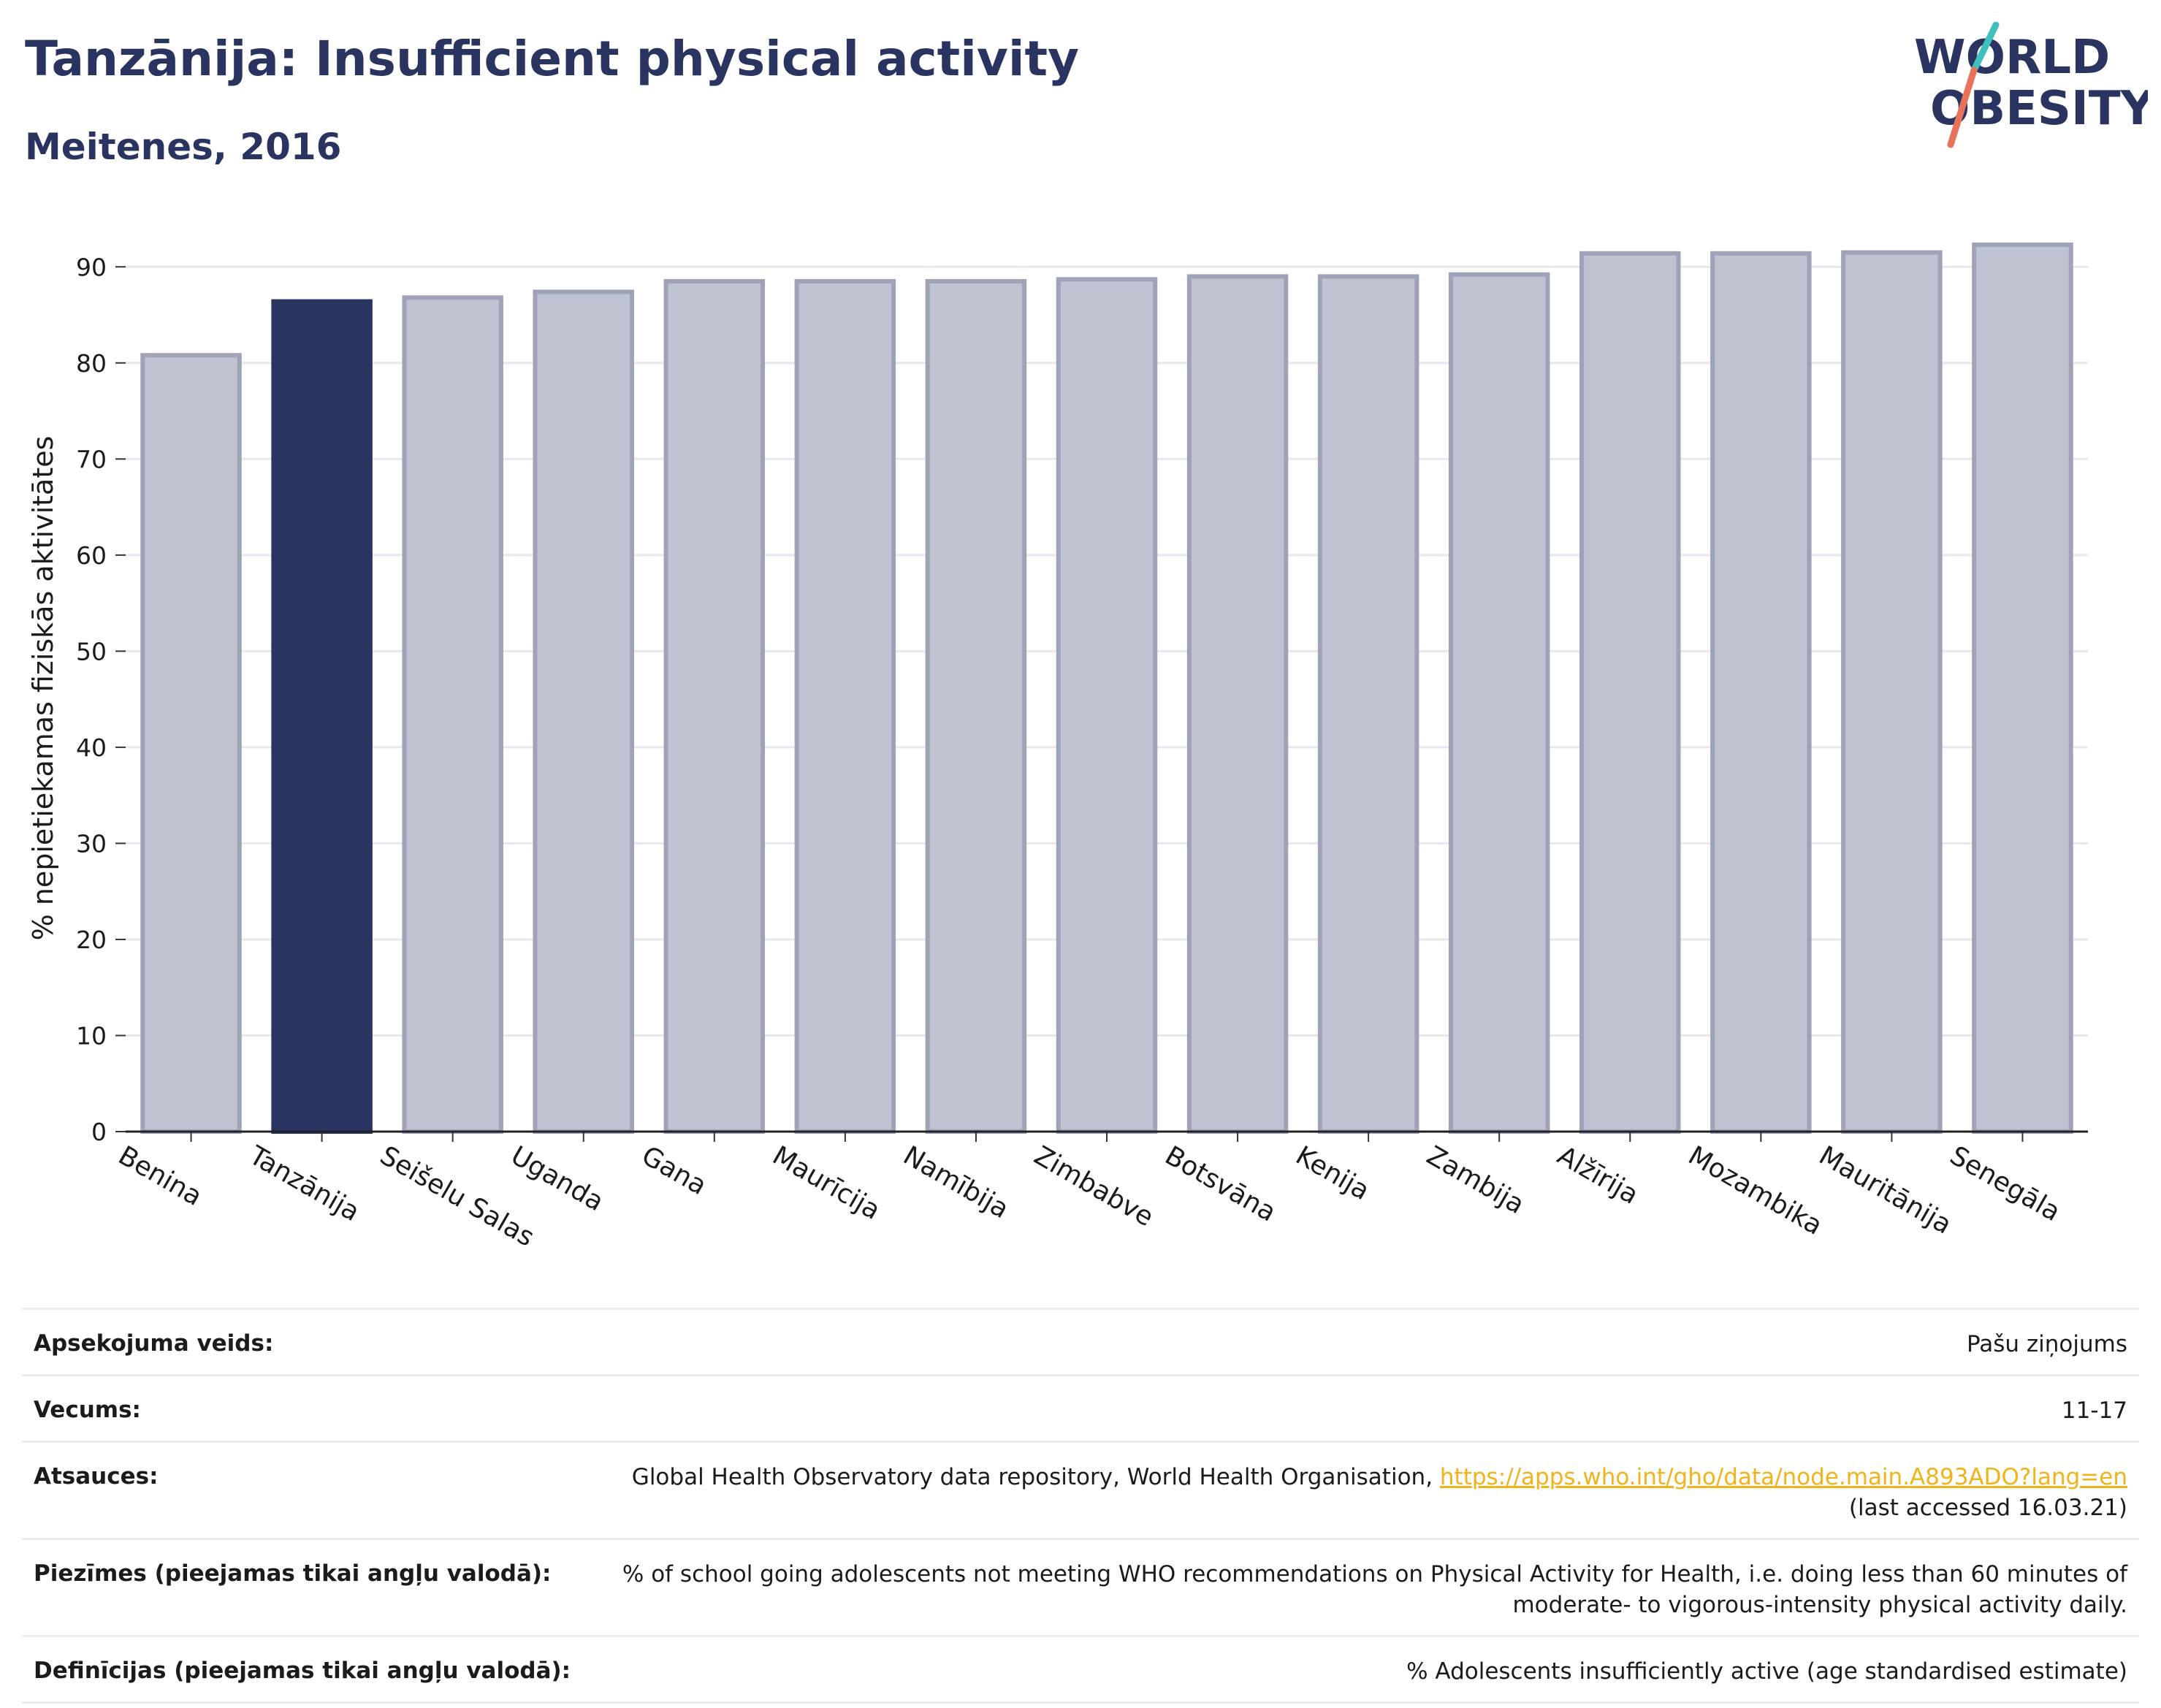 The width and height of the screenshot is (2161, 1708). I want to click on x-tick-label: Botsvāna, so click(1220, 1183).